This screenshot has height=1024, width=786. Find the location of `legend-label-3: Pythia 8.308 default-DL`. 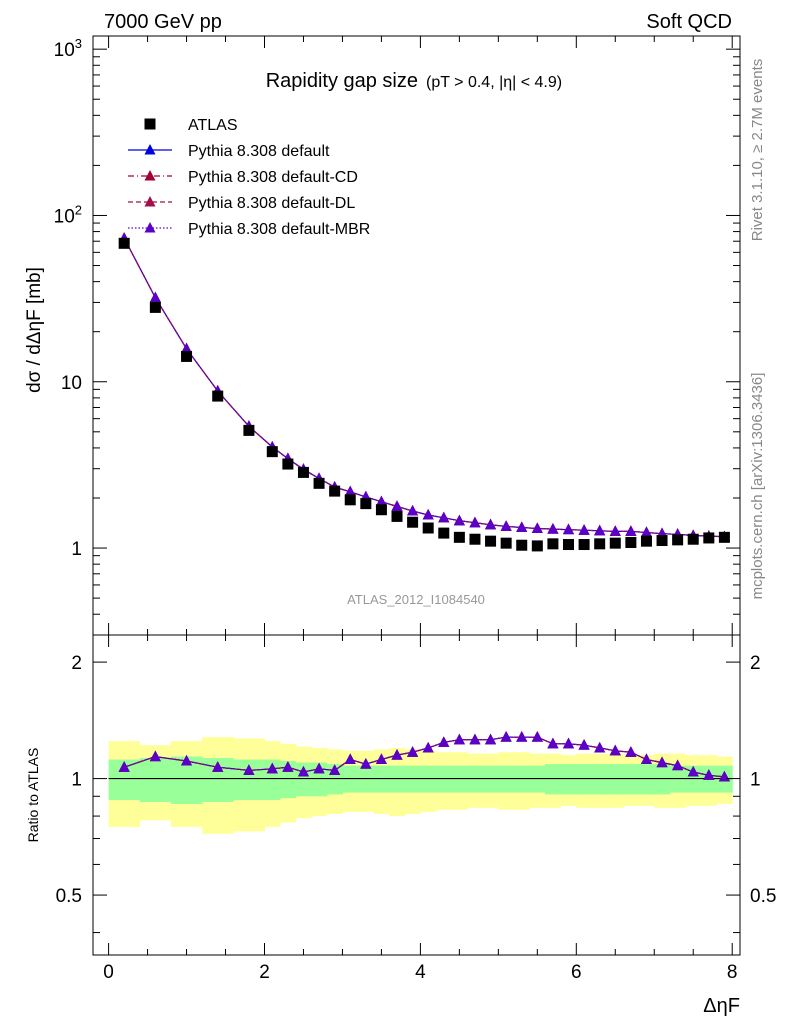

legend-label-3: Pythia 8.308 default-DL is located at coordinates (271, 203).